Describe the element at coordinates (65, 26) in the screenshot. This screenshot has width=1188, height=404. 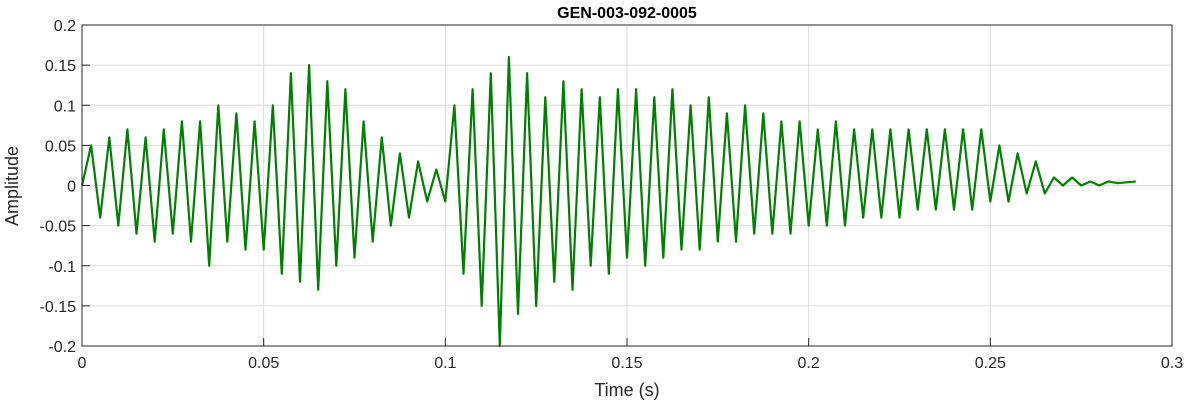
I see `y-tick-label: 0.2` at that location.